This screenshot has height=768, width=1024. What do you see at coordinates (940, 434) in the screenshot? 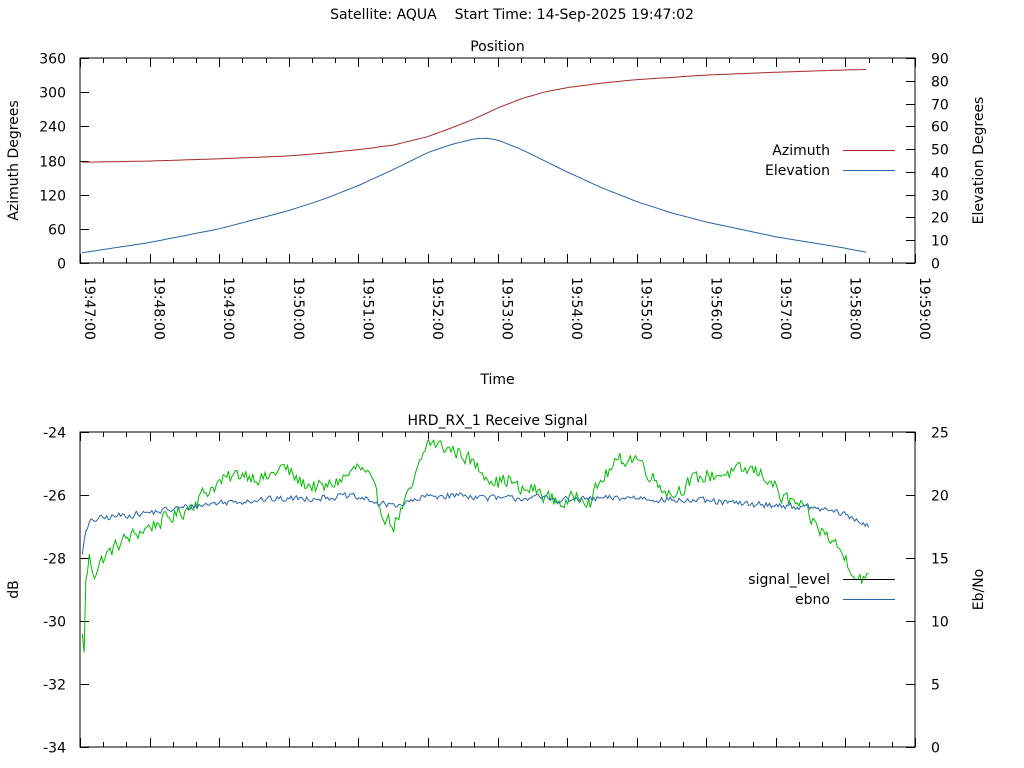
I see `signal-y2-tick-label: 25` at bounding box center [940, 434].